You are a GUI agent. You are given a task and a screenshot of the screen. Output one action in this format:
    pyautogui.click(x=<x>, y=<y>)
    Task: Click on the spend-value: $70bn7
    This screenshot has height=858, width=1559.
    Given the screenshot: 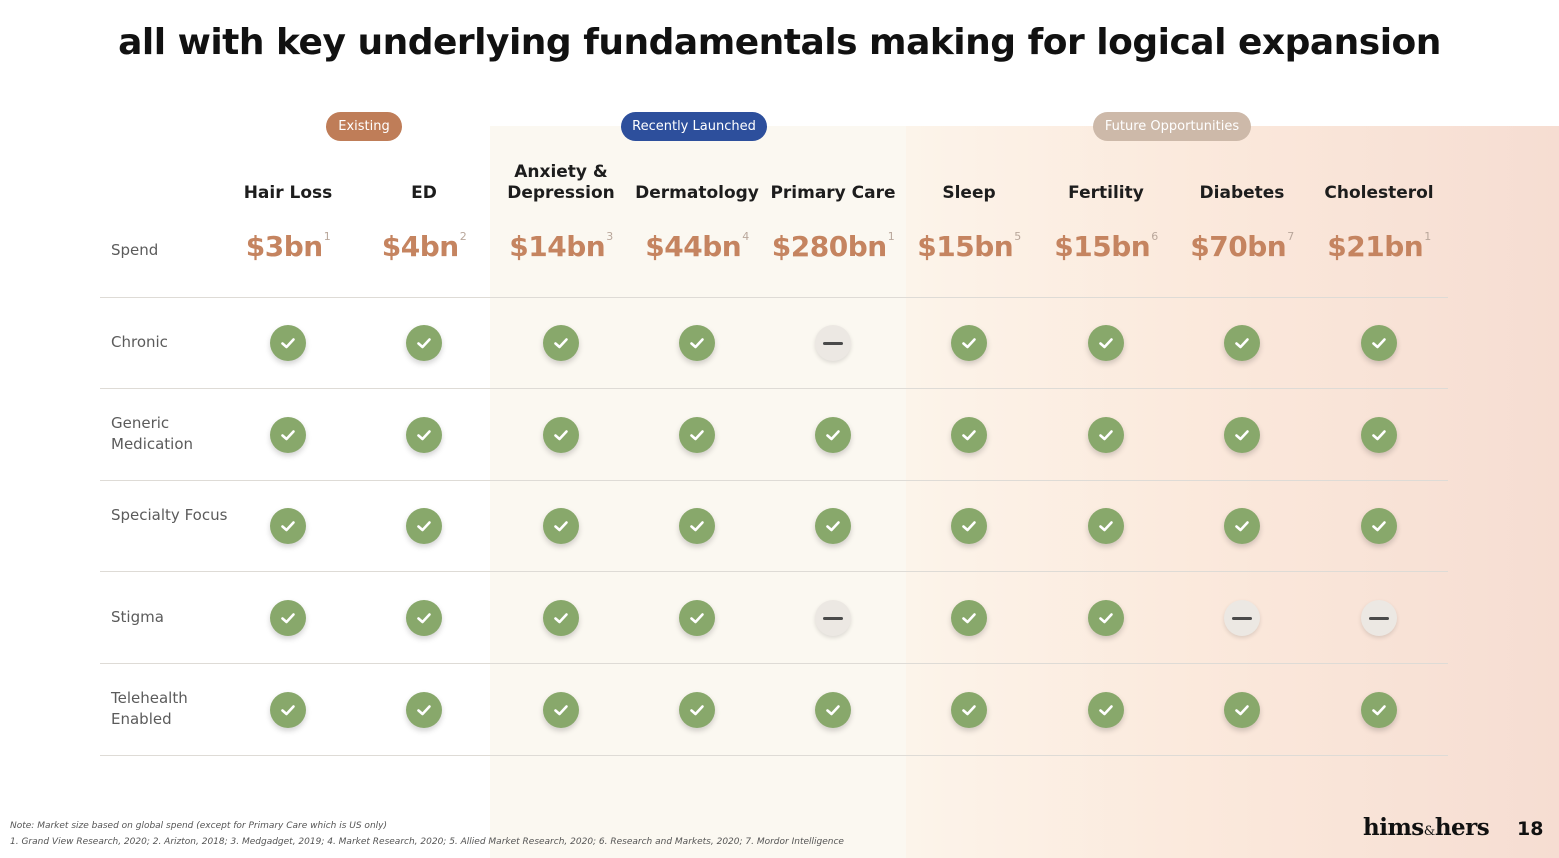 What is the action you would take?
    pyautogui.click(x=1242, y=246)
    